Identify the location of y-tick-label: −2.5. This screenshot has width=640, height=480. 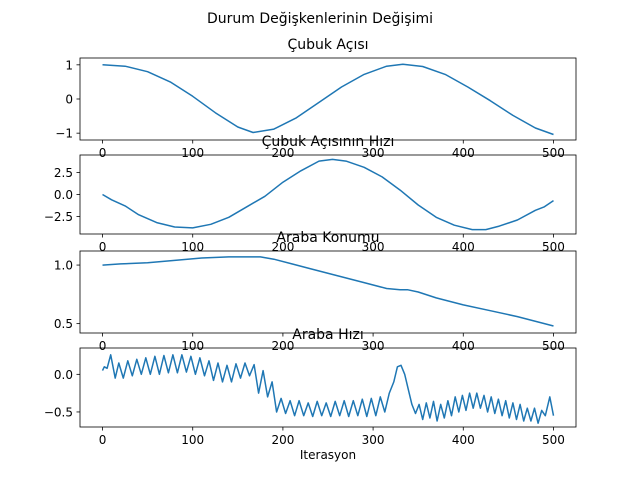
(58, 217).